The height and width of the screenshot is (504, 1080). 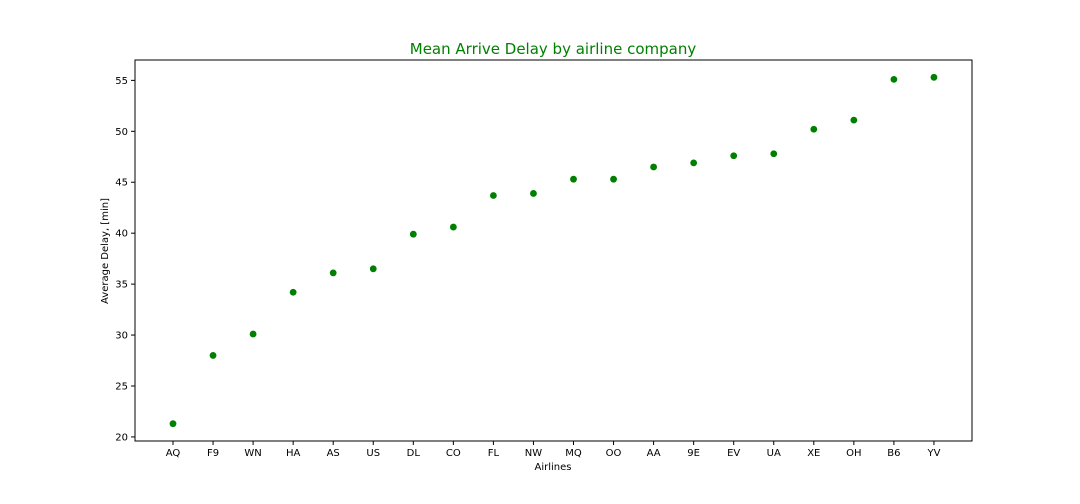 I want to click on x-axis-label: Airlines, so click(x=553, y=467).